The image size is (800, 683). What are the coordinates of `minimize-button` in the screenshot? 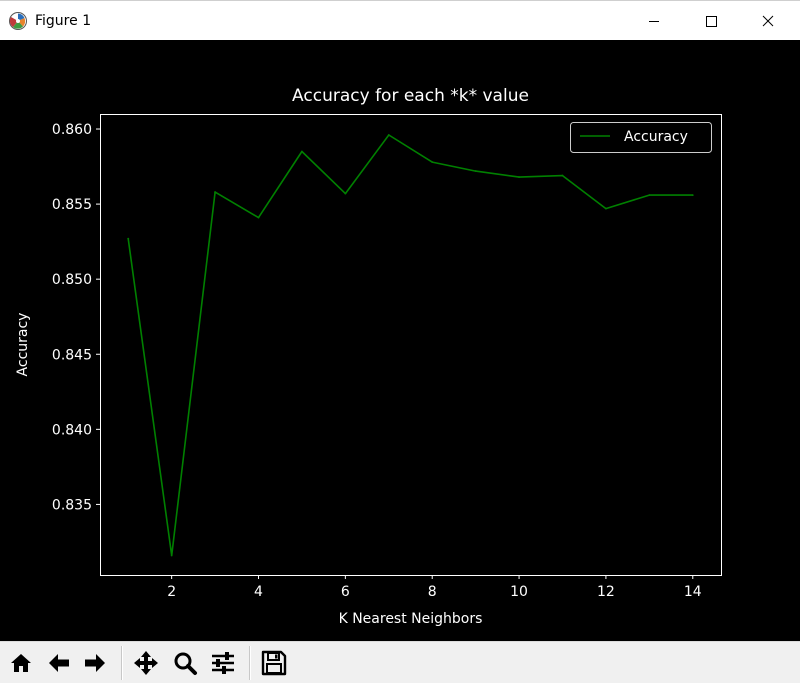 It's located at (655, 21).